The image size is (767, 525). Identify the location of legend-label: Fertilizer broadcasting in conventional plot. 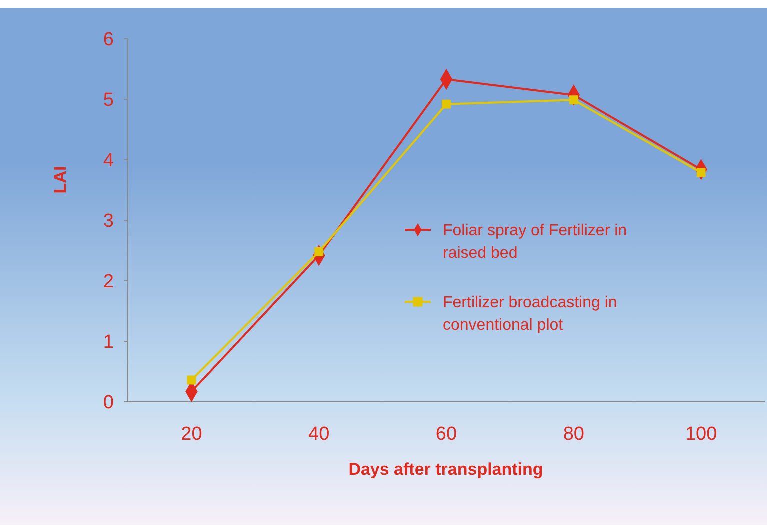
(530, 314).